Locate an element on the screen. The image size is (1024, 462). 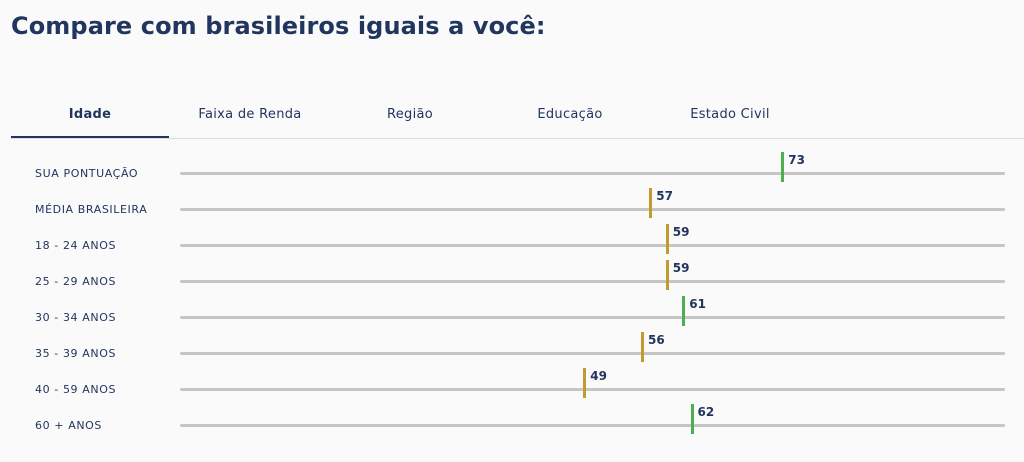
row-label: MÉDIA BRASILEIRA is located at coordinates (91, 209).